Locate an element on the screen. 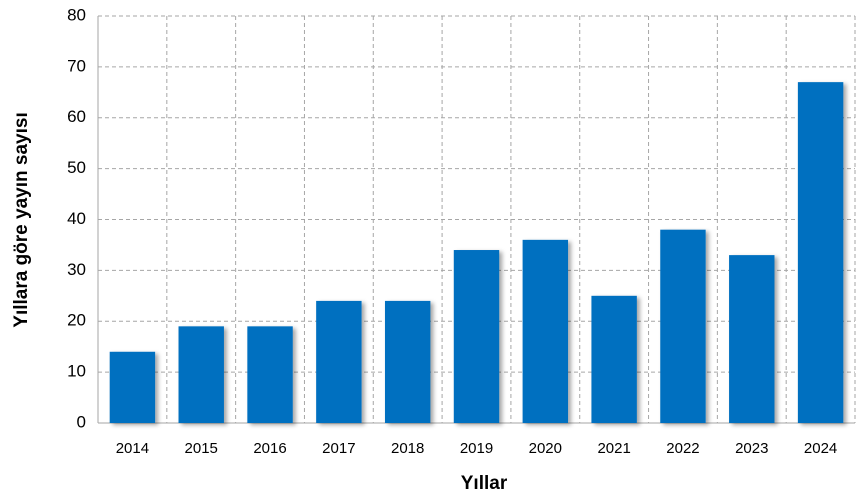 This screenshot has width=865, height=502. x-tick-label: 2016 is located at coordinates (269, 448).